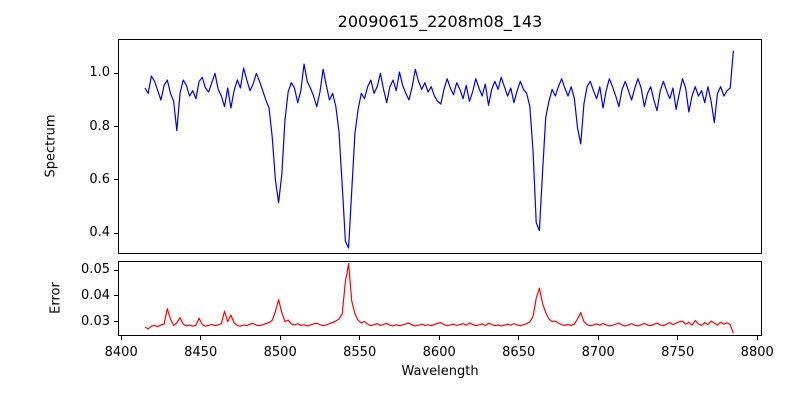 Image resolution: width=800 pixels, height=400 pixels. I want to click on x-tick-label: 8650, so click(519, 352).